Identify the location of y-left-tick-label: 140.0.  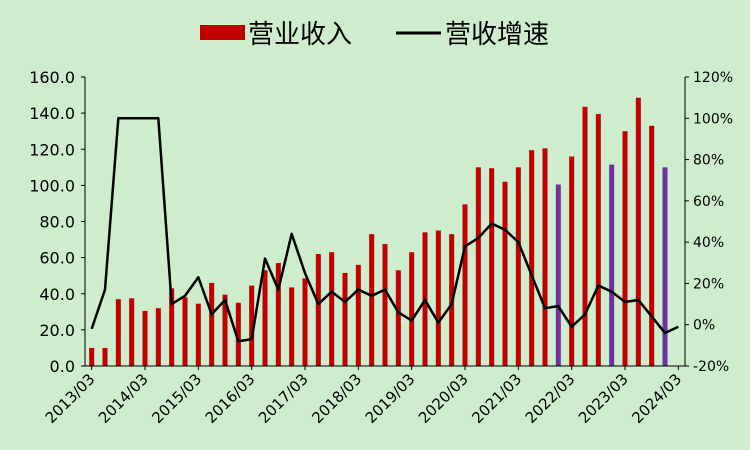
(52, 113).